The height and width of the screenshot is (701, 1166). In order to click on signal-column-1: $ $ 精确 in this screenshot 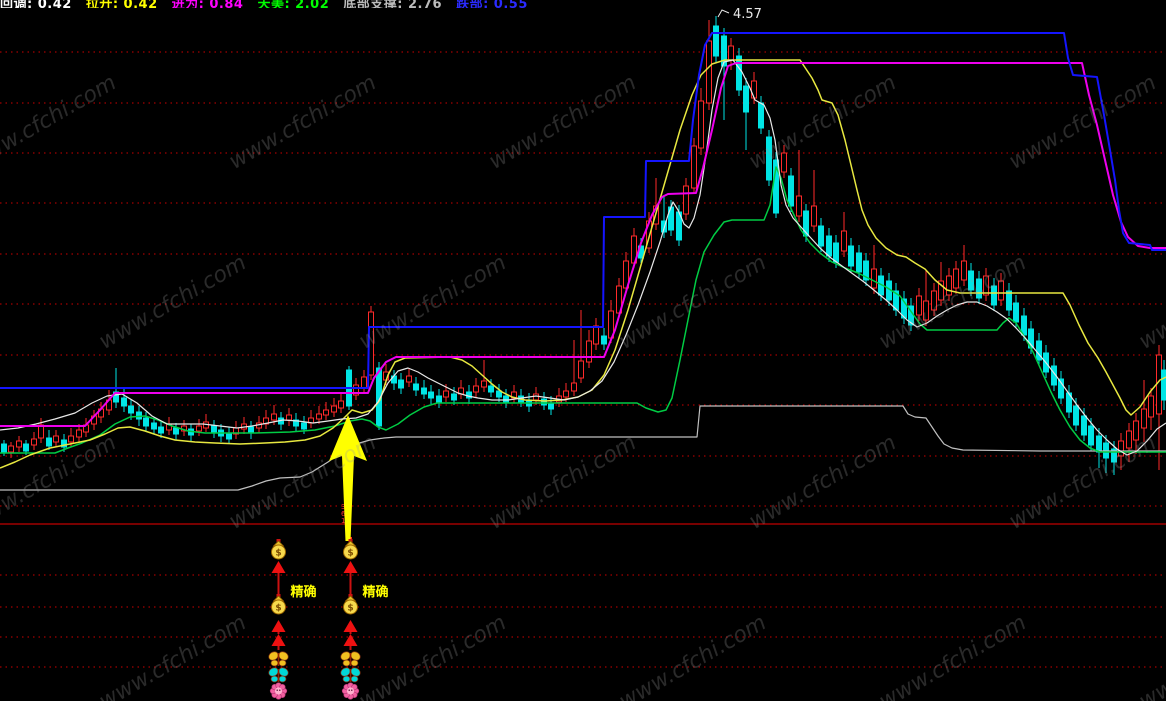, I will do `click(292, 619)`.